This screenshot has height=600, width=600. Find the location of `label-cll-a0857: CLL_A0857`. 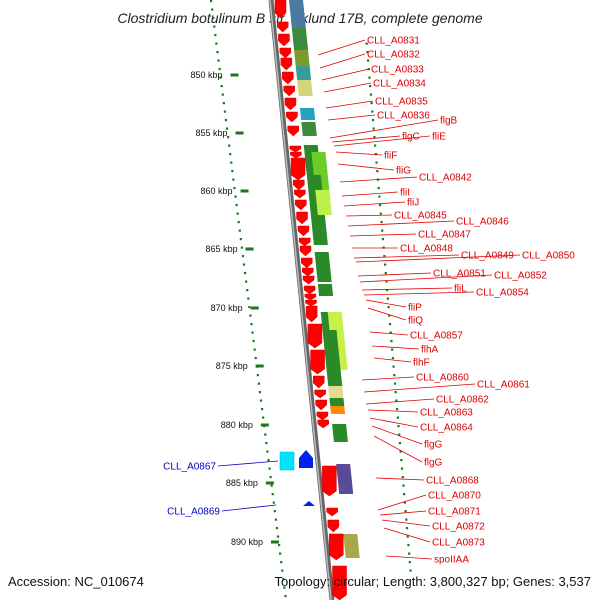

label-cll-a0857: CLL_A0857 is located at coordinates (436, 336).